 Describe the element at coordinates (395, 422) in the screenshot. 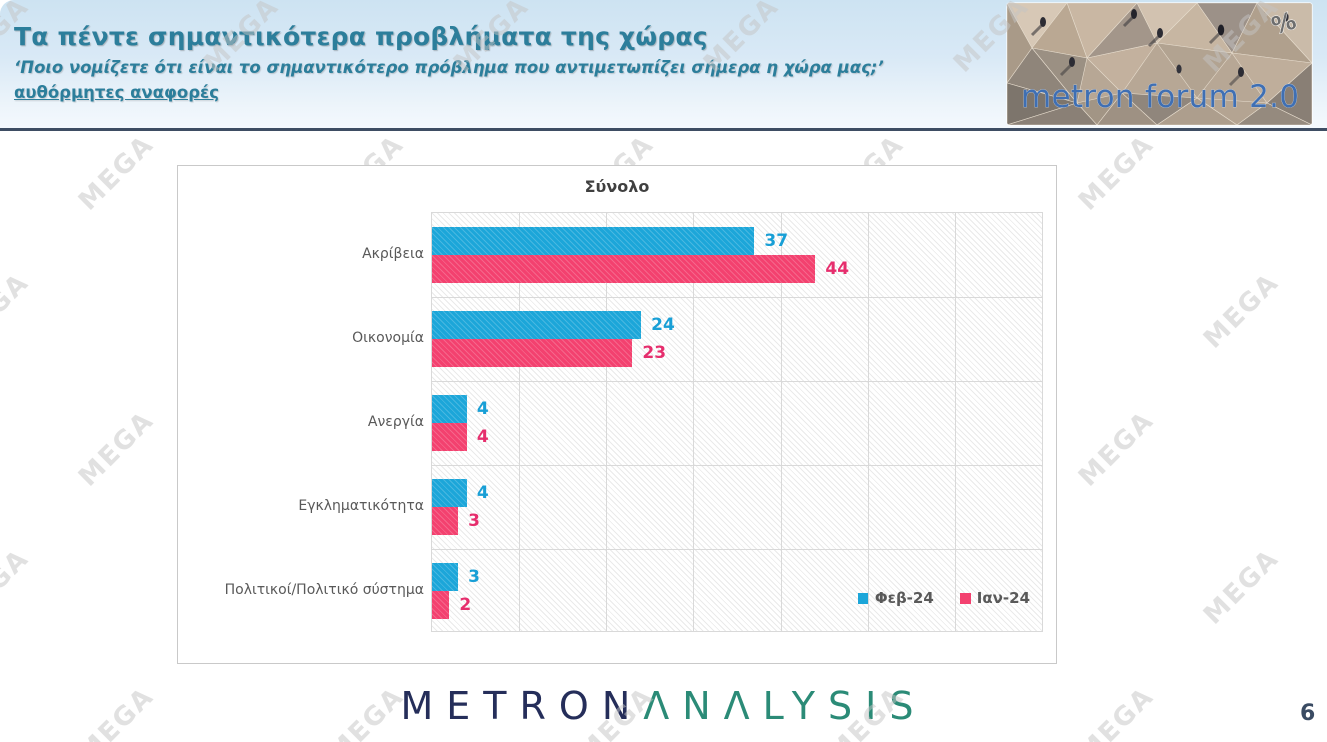

I see `category-label: Ανεργία` at that location.